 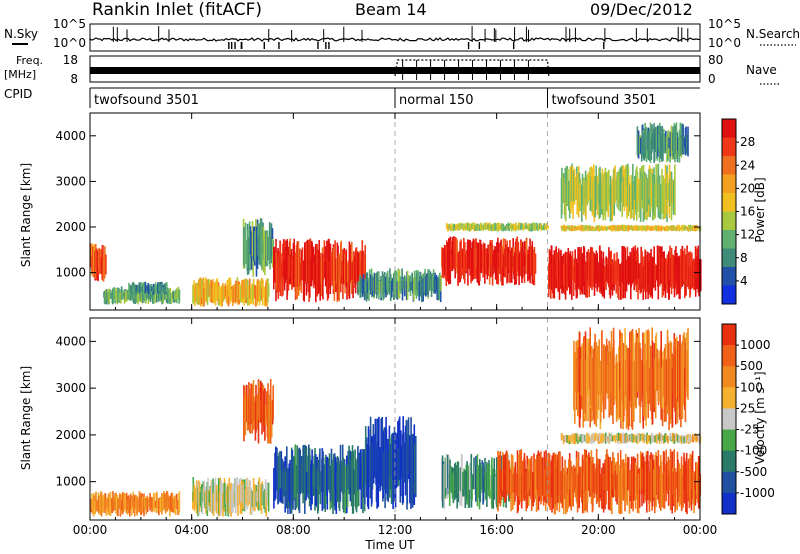 What do you see at coordinates (395, 530) in the screenshot?
I see `x-tick-label: 12:00` at bounding box center [395, 530].